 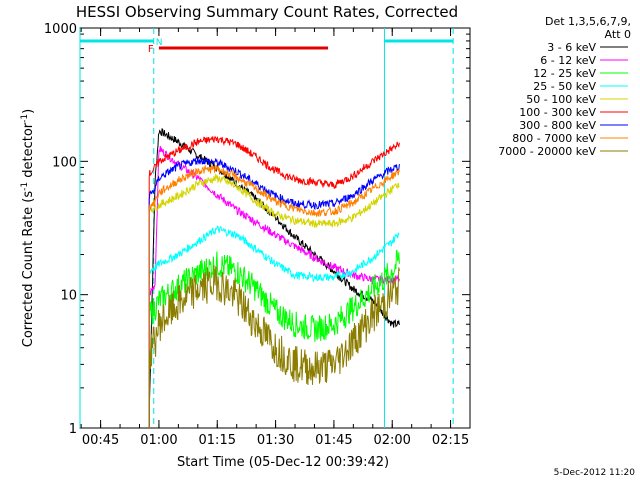 What do you see at coordinates (571, 47) in the screenshot?
I see `legend-label: 3 - 6 keV` at bounding box center [571, 47].